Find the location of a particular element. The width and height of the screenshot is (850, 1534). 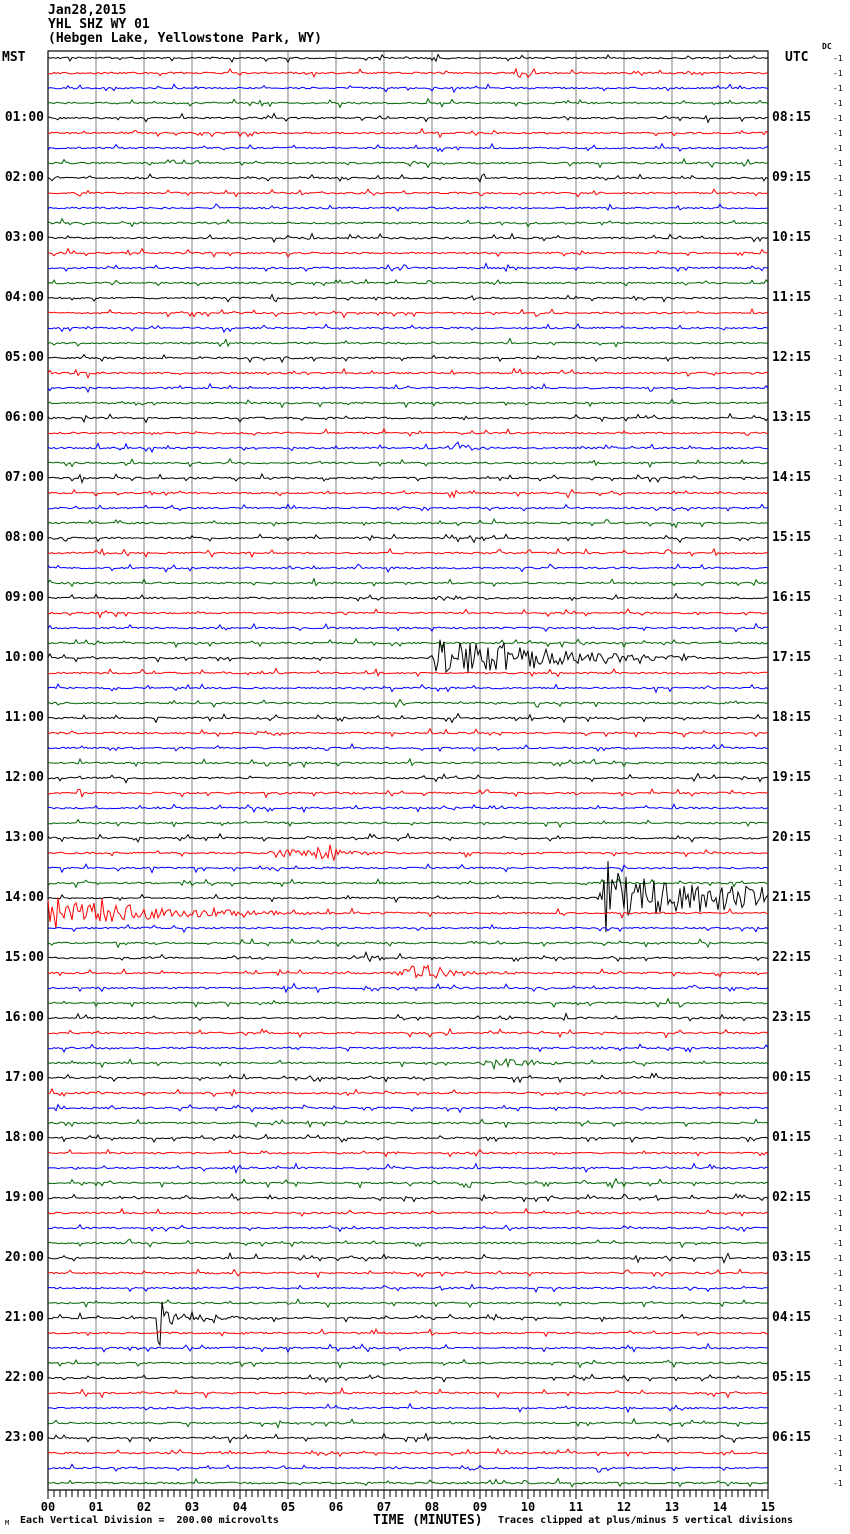

utc-hour-label: 14:15 is located at coordinates (792, 477).